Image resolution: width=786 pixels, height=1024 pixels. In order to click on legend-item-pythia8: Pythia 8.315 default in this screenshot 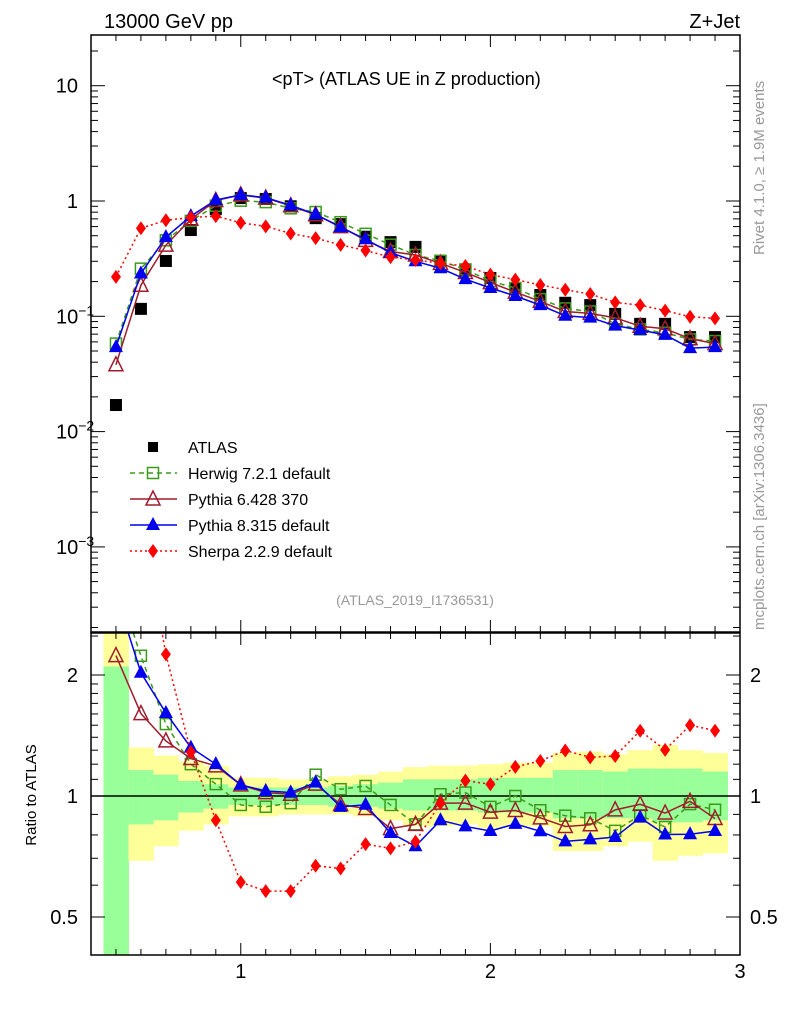, I will do `click(230, 526)`.